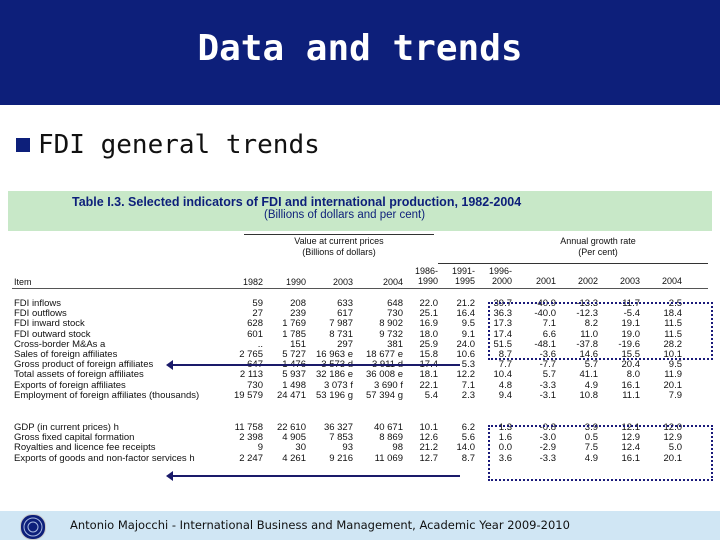 The image size is (720, 540). I want to click on growth-cell: 20.4, so click(631, 365).